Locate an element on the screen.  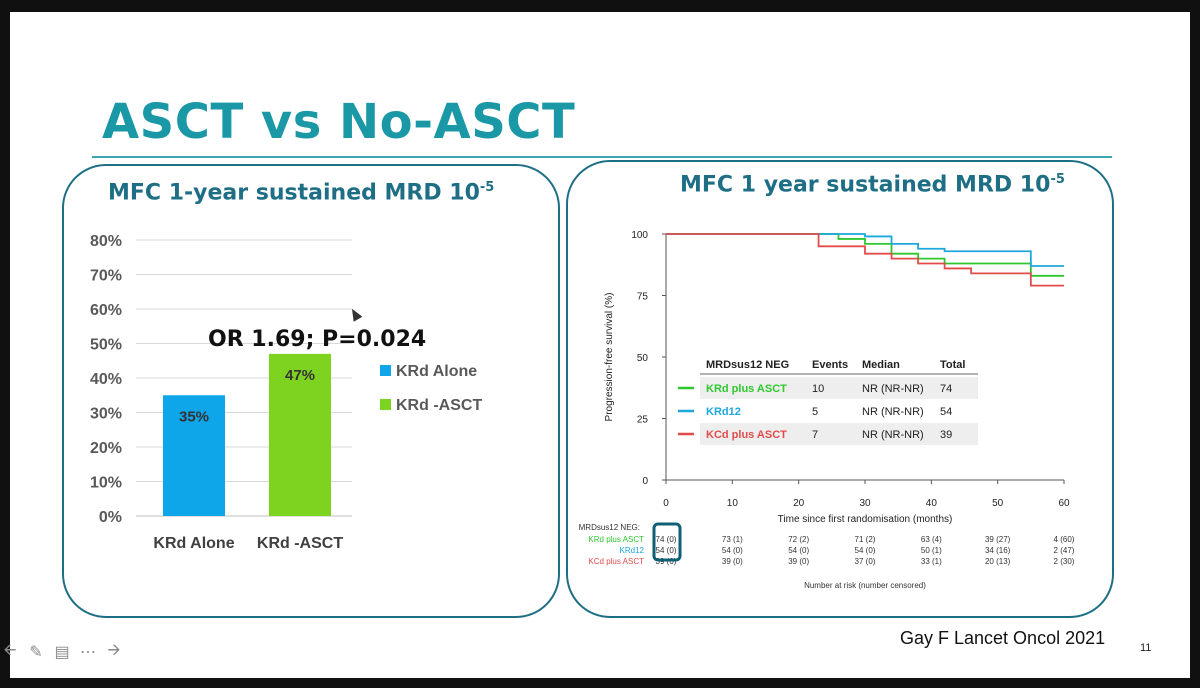
table-events-cell: 10 is located at coordinates (818, 389).